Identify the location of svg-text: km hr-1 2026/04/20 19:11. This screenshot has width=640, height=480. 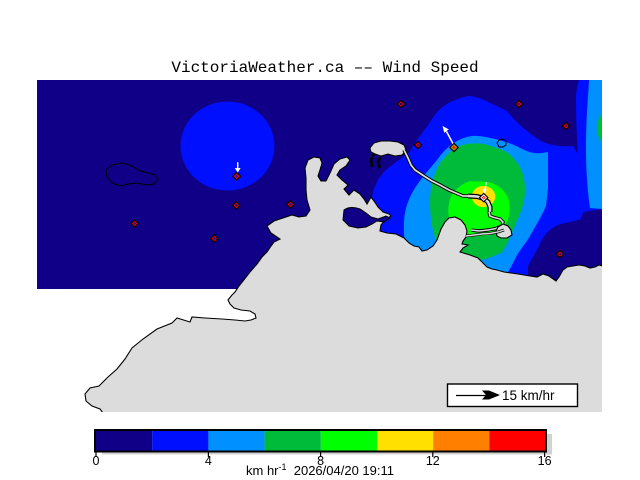
(320, 470).